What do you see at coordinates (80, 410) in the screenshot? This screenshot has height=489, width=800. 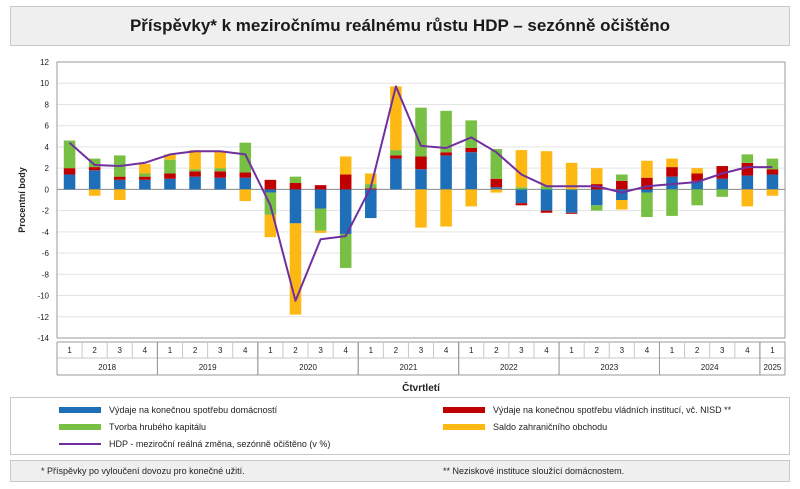 I see `legend-swatch-households` at bounding box center [80, 410].